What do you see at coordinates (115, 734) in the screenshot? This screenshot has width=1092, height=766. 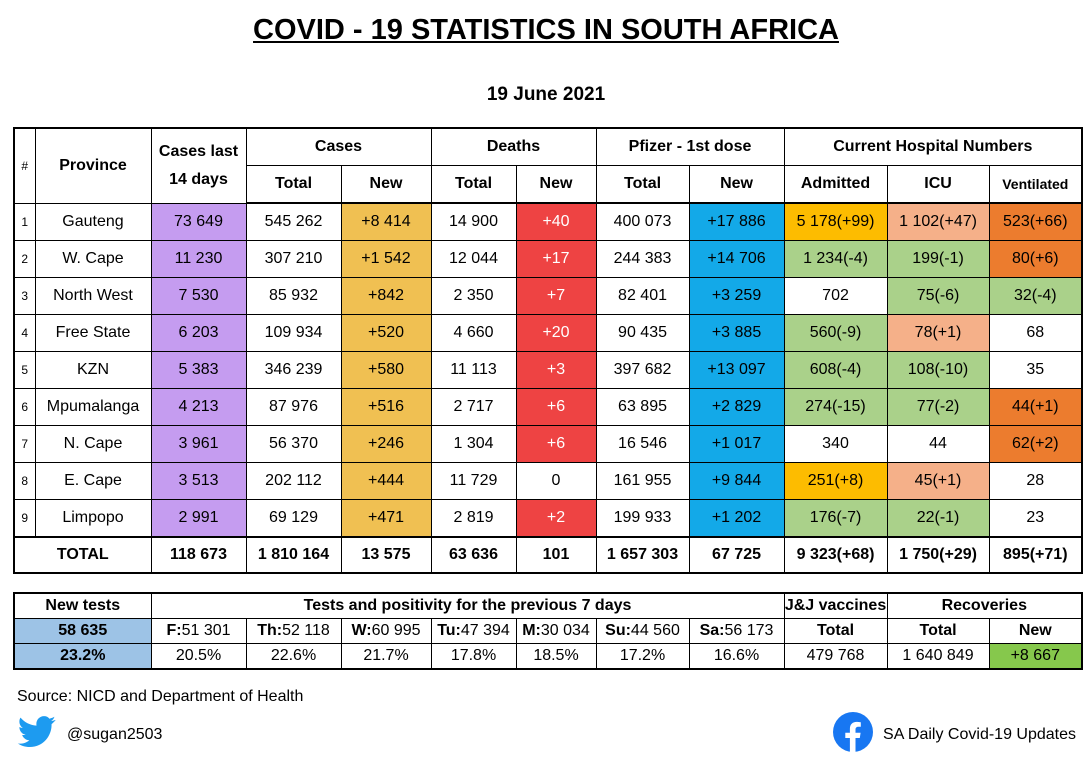 I see `twitter-handle: @sugan2503` at bounding box center [115, 734].